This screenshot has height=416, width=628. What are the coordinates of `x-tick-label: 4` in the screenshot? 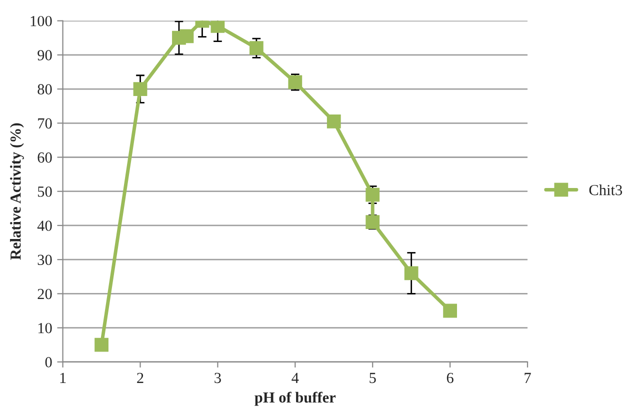 It's located at (295, 377).